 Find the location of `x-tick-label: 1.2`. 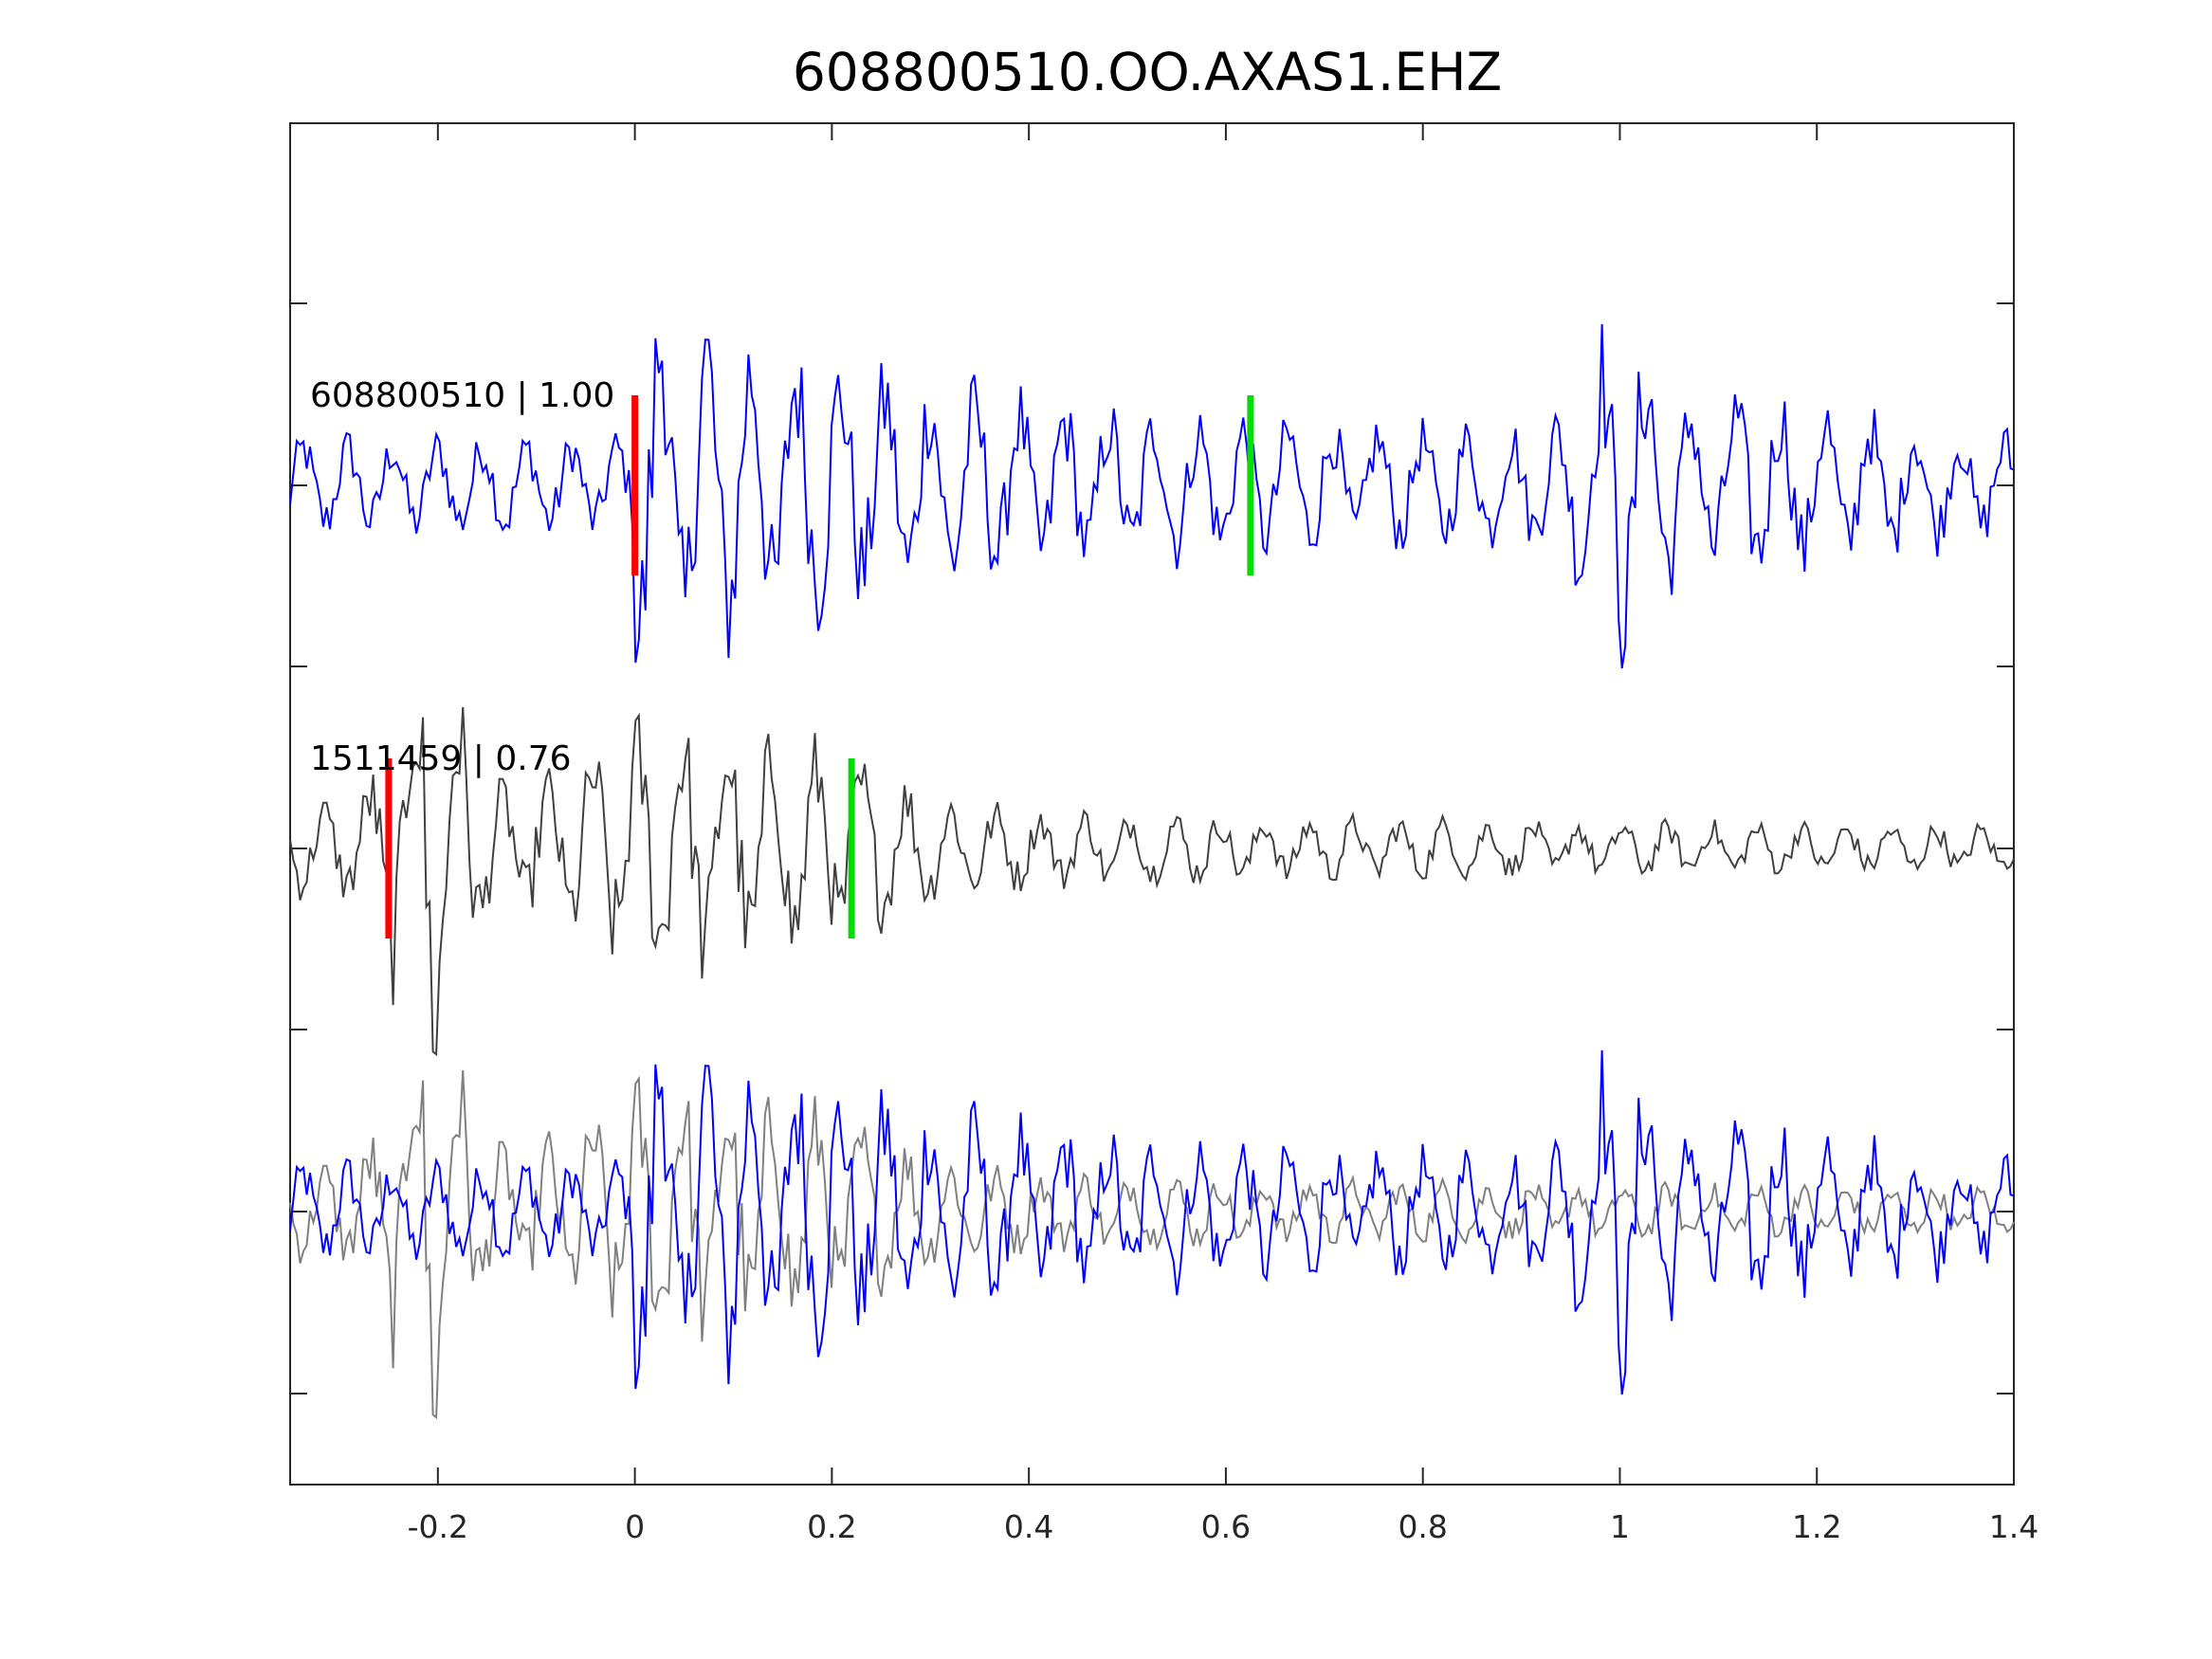

x-tick-label: 1.2 is located at coordinates (1816, 1526).